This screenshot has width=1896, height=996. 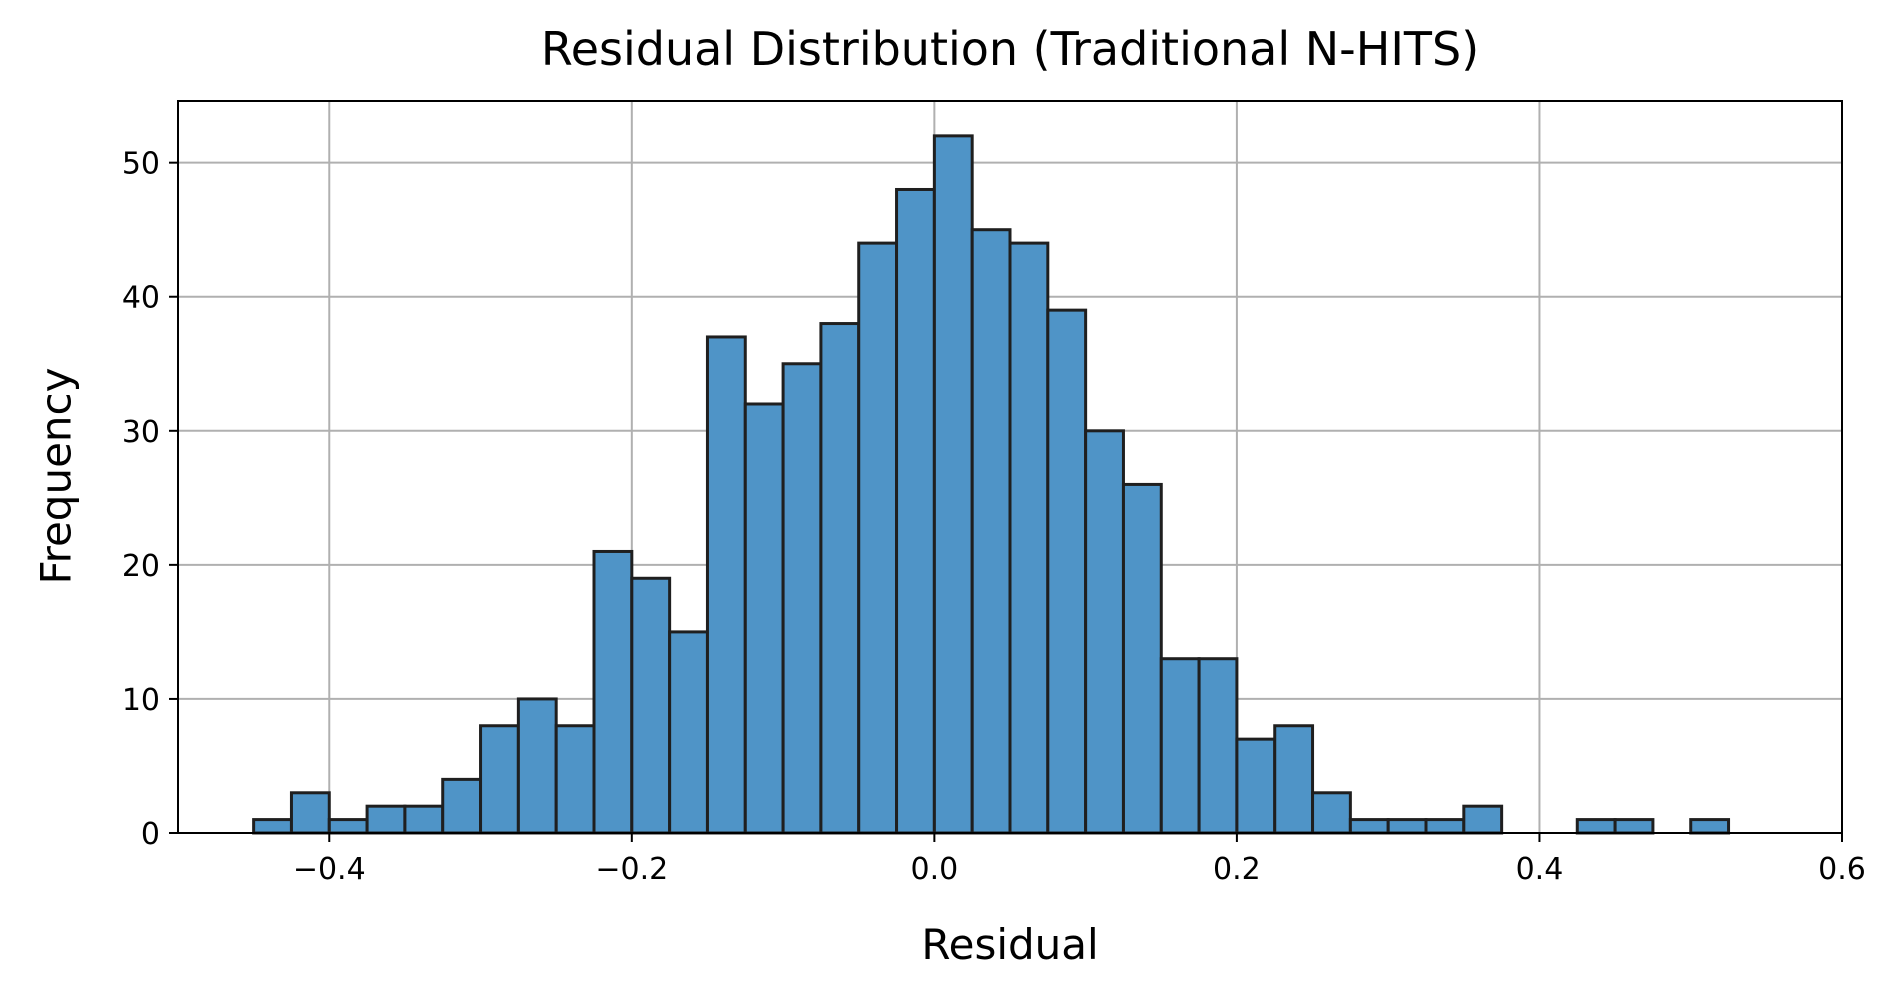 What do you see at coordinates (1842, 869) in the screenshot?
I see `x-tick-label: 0.6` at bounding box center [1842, 869].